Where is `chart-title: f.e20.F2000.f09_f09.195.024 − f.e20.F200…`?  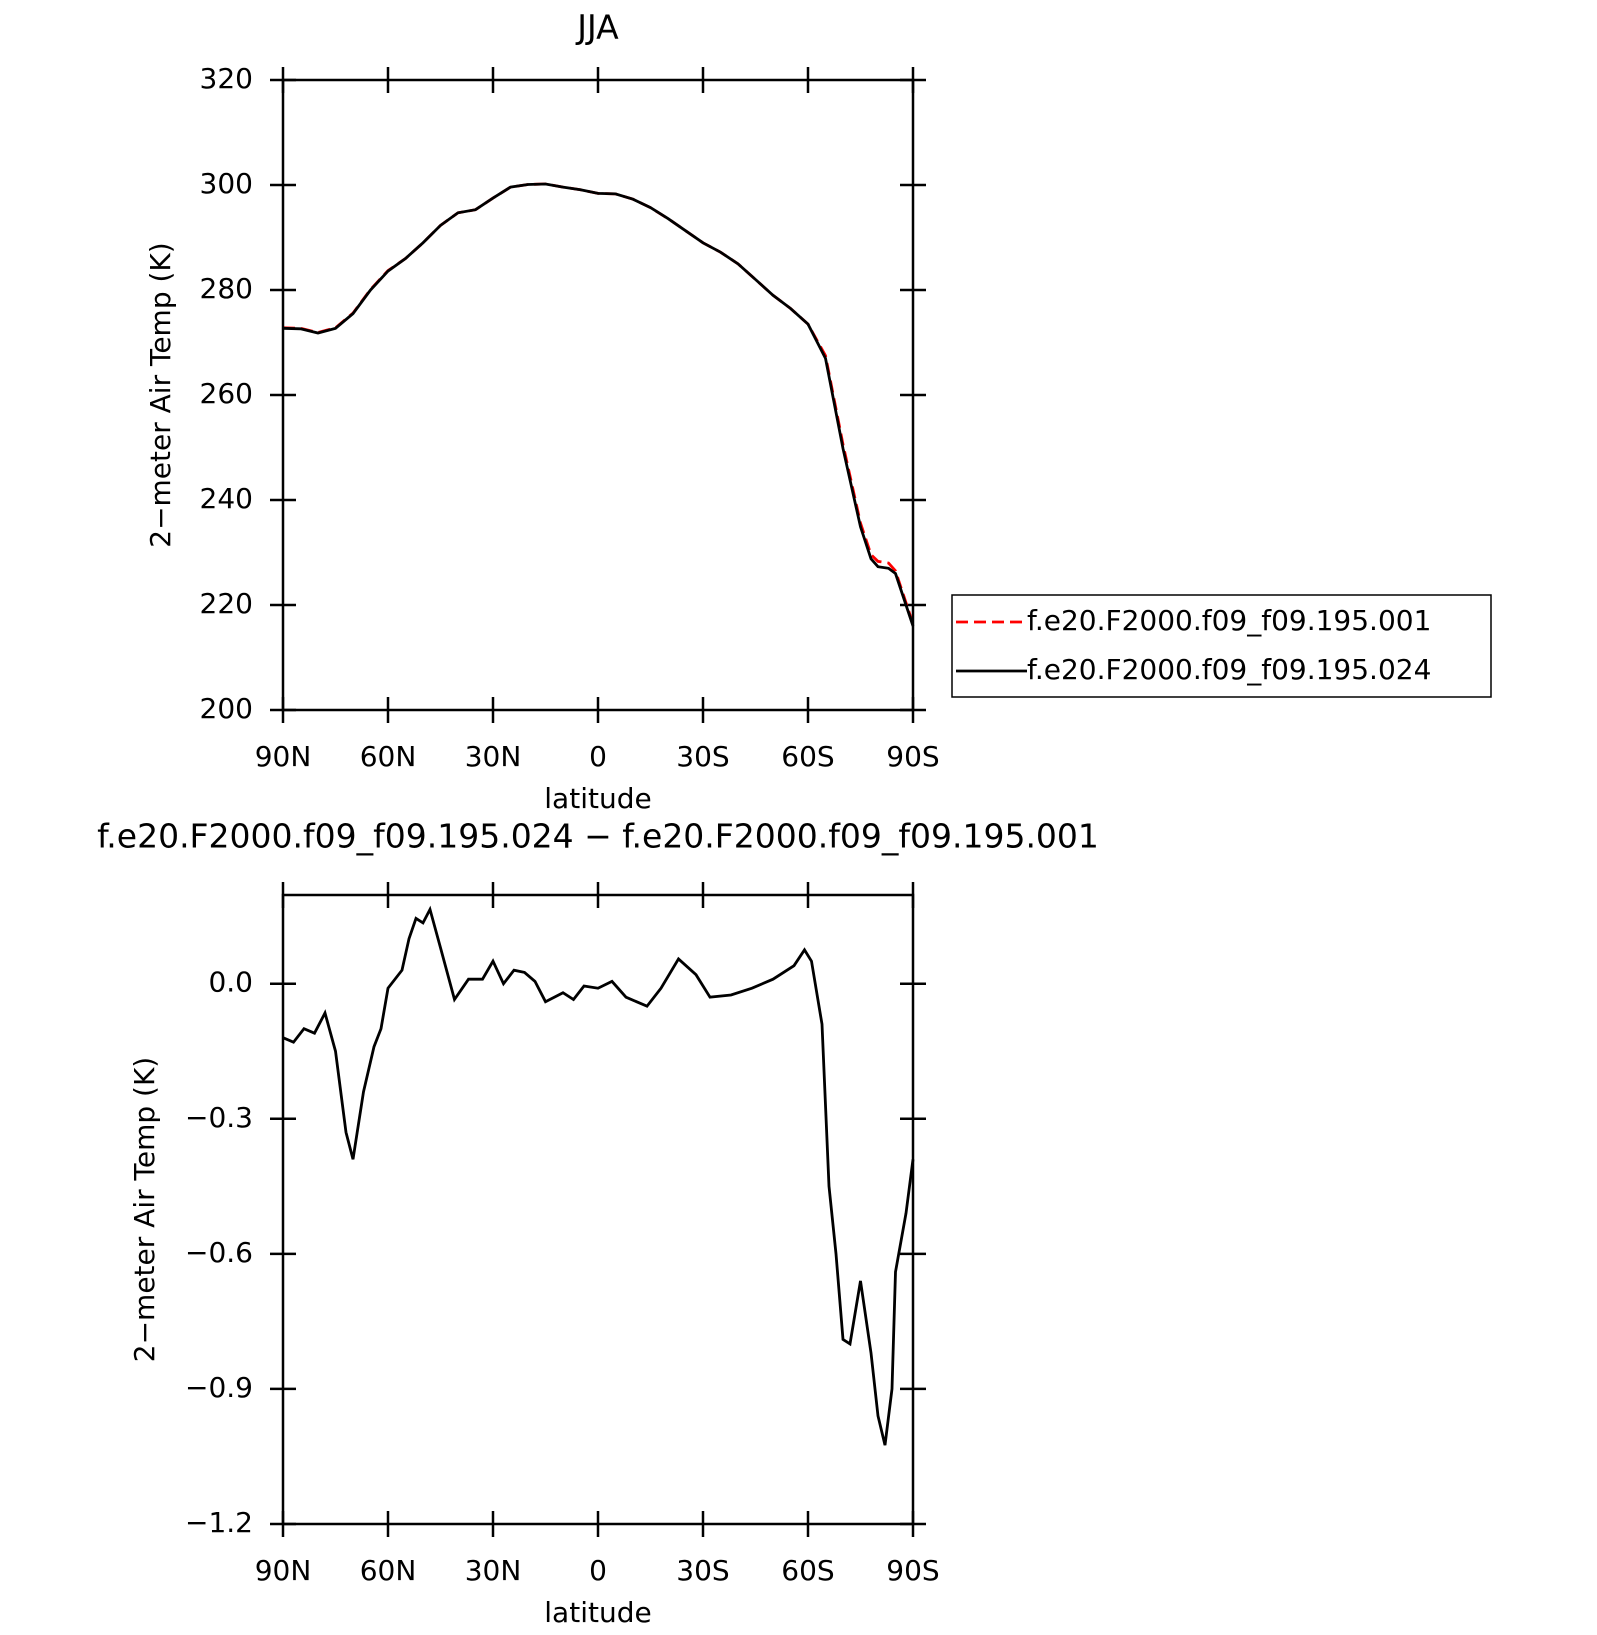
chart-title: f.e20.F2000.f09_f09.195.024 − f.e20.F200… is located at coordinates (598, 836).